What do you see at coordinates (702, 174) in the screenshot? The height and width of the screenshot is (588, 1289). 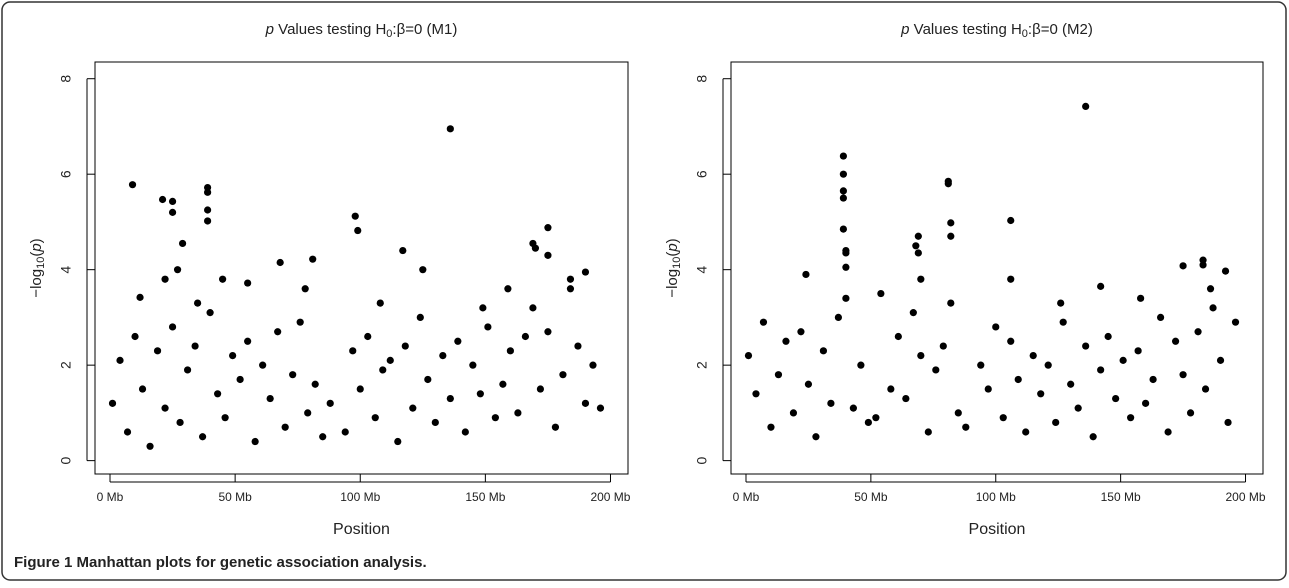 I see `y-tick-label: 6` at bounding box center [702, 174].